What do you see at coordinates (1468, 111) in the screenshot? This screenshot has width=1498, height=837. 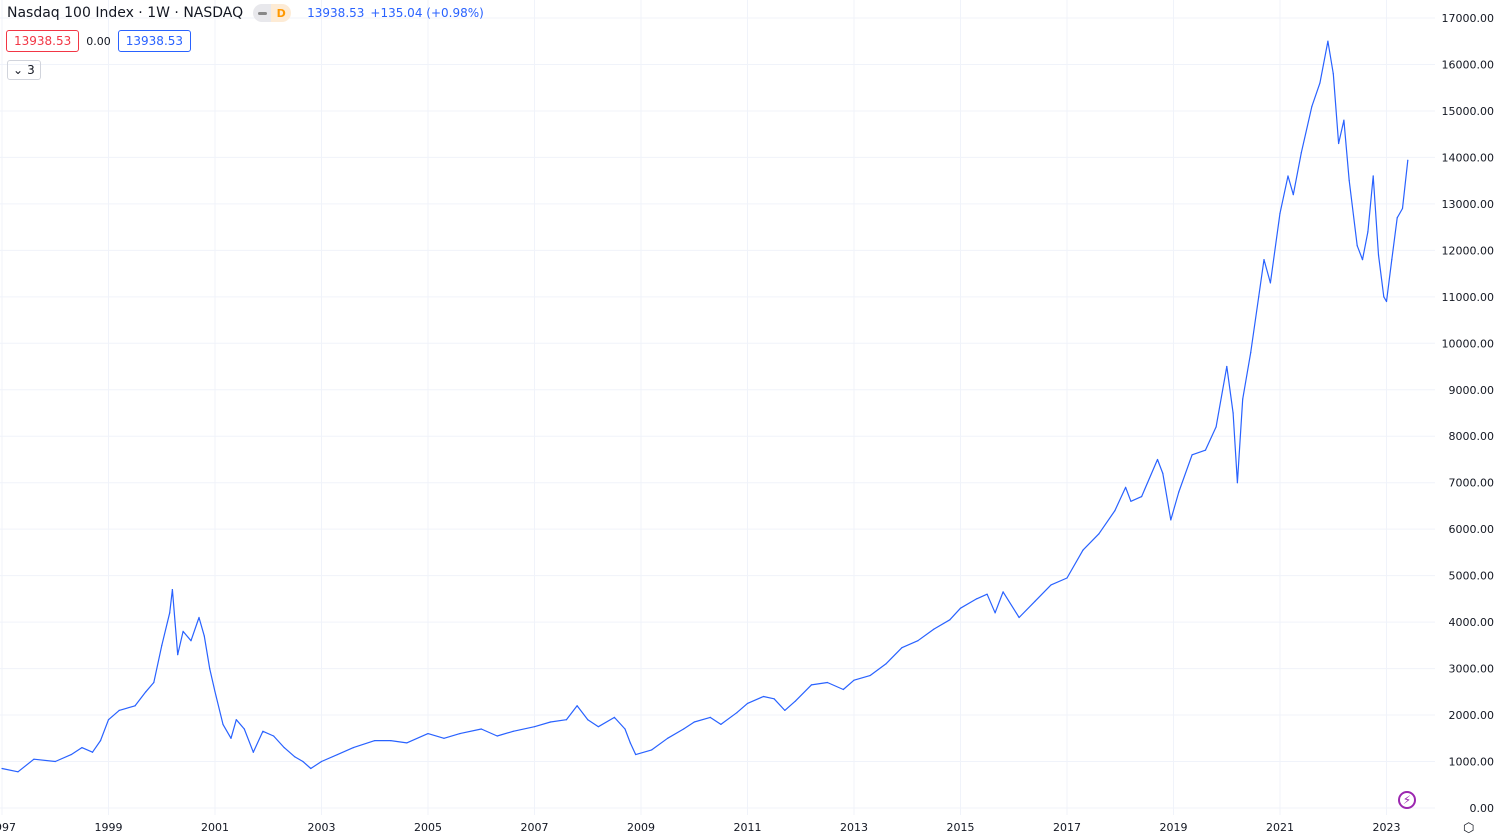 I see `y-axis-tick-label: 15000.00` at bounding box center [1468, 111].